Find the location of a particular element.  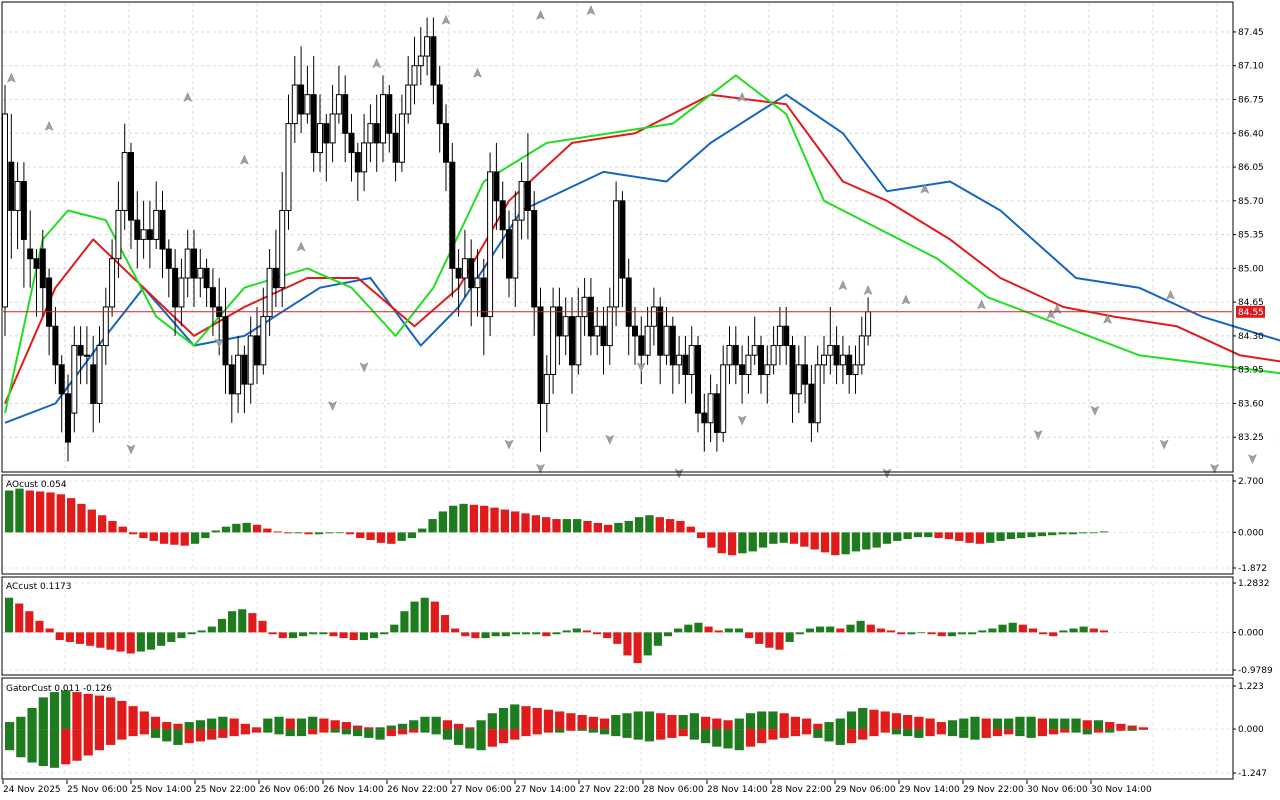

ac-panel: ACcust 0.1173 1.2832 0.000 -0.9789 is located at coordinates (637, 626).